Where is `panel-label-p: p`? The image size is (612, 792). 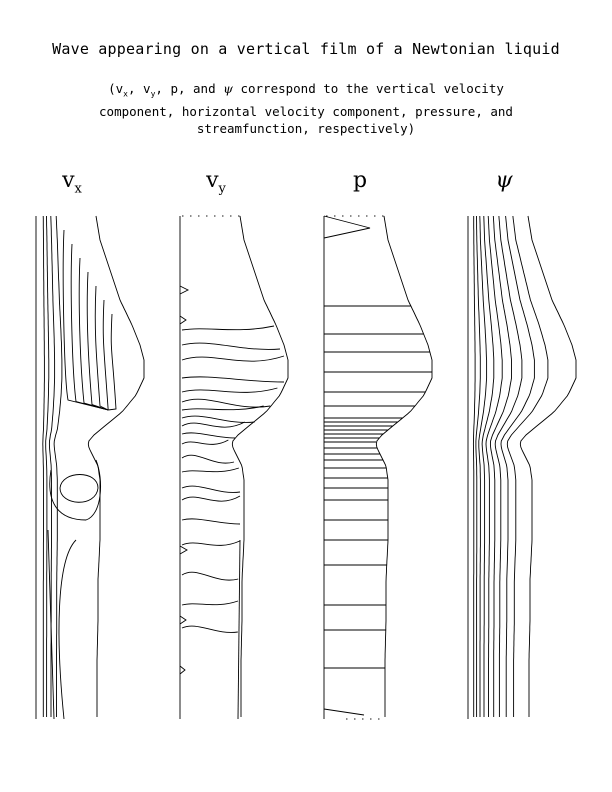 panel-label-p: p is located at coordinates (360, 180).